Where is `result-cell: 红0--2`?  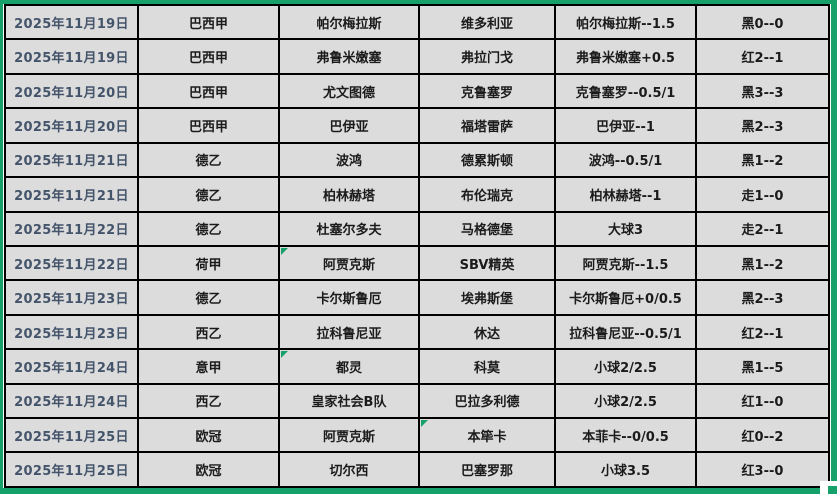 result-cell: 红0--2 is located at coordinates (762, 435).